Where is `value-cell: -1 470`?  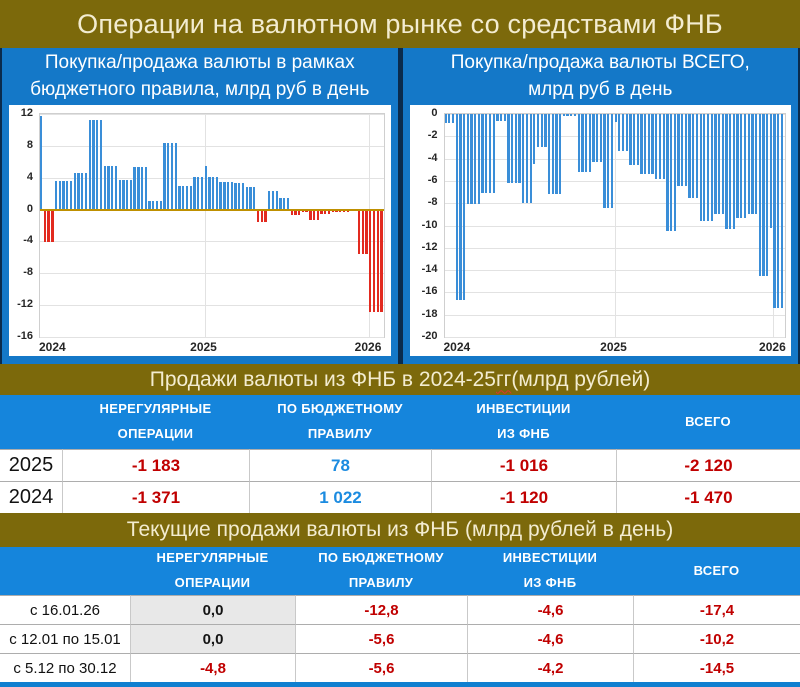 value-cell: -1 470 is located at coordinates (708, 497).